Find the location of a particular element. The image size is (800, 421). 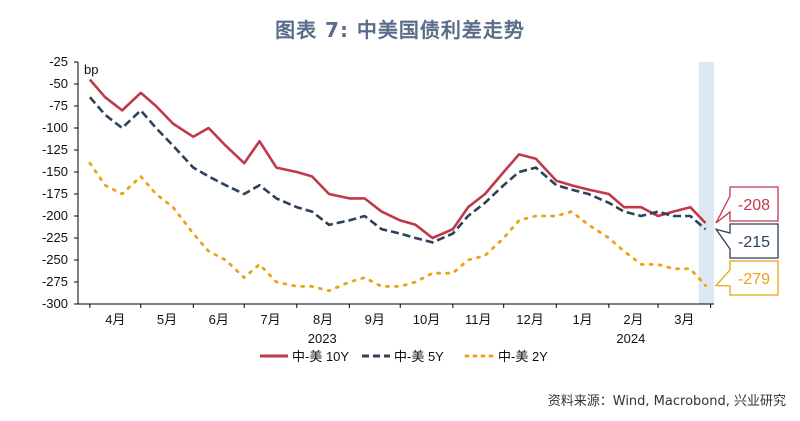

y-tick-label: -100 is located at coordinates (55, 127).